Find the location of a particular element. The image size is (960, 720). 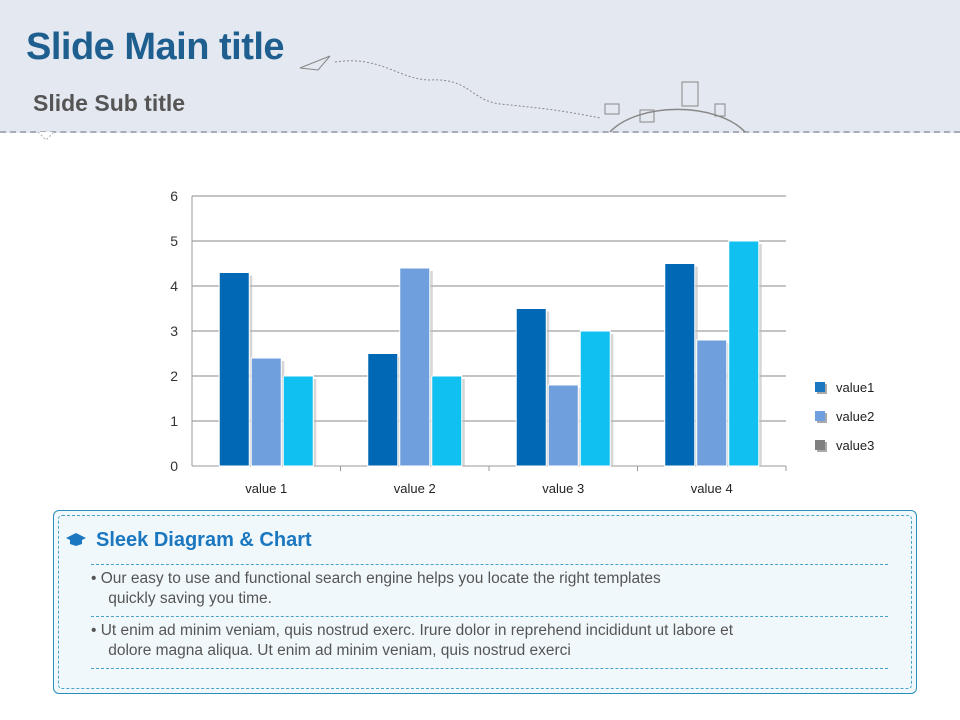

x-tick-label: value 4 is located at coordinates (712, 488).